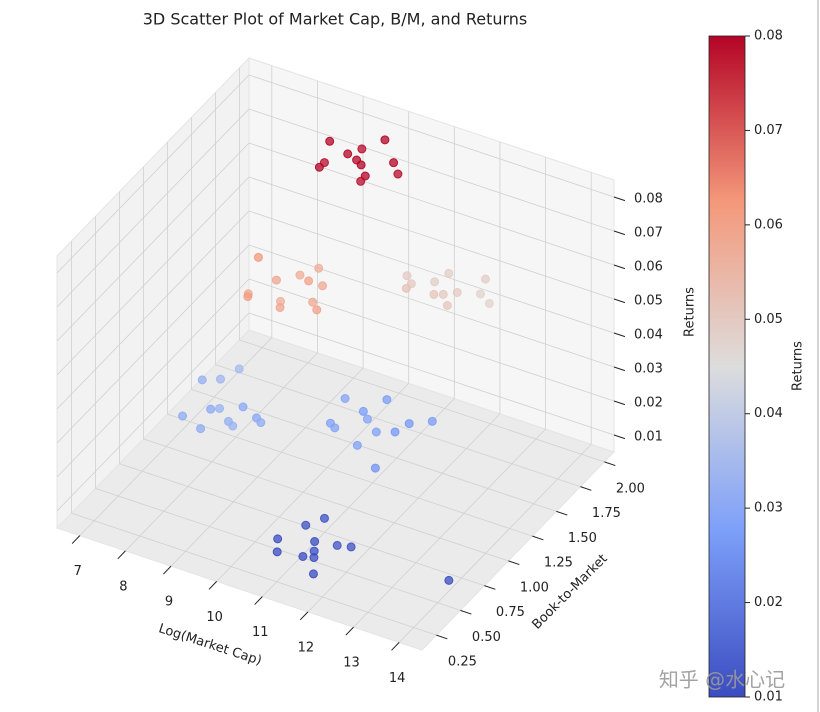  What do you see at coordinates (351, 663) in the screenshot?
I see `x-tick-label: 13` at bounding box center [351, 663].